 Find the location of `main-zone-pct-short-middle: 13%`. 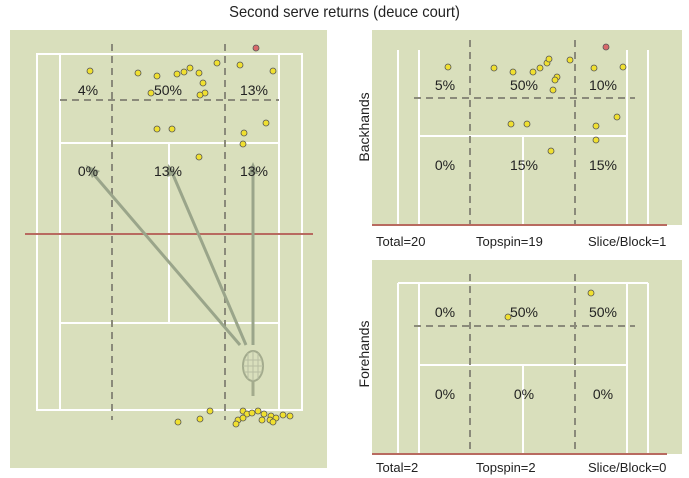

main-zone-pct-short-middle: 13% is located at coordinates (168, 171).